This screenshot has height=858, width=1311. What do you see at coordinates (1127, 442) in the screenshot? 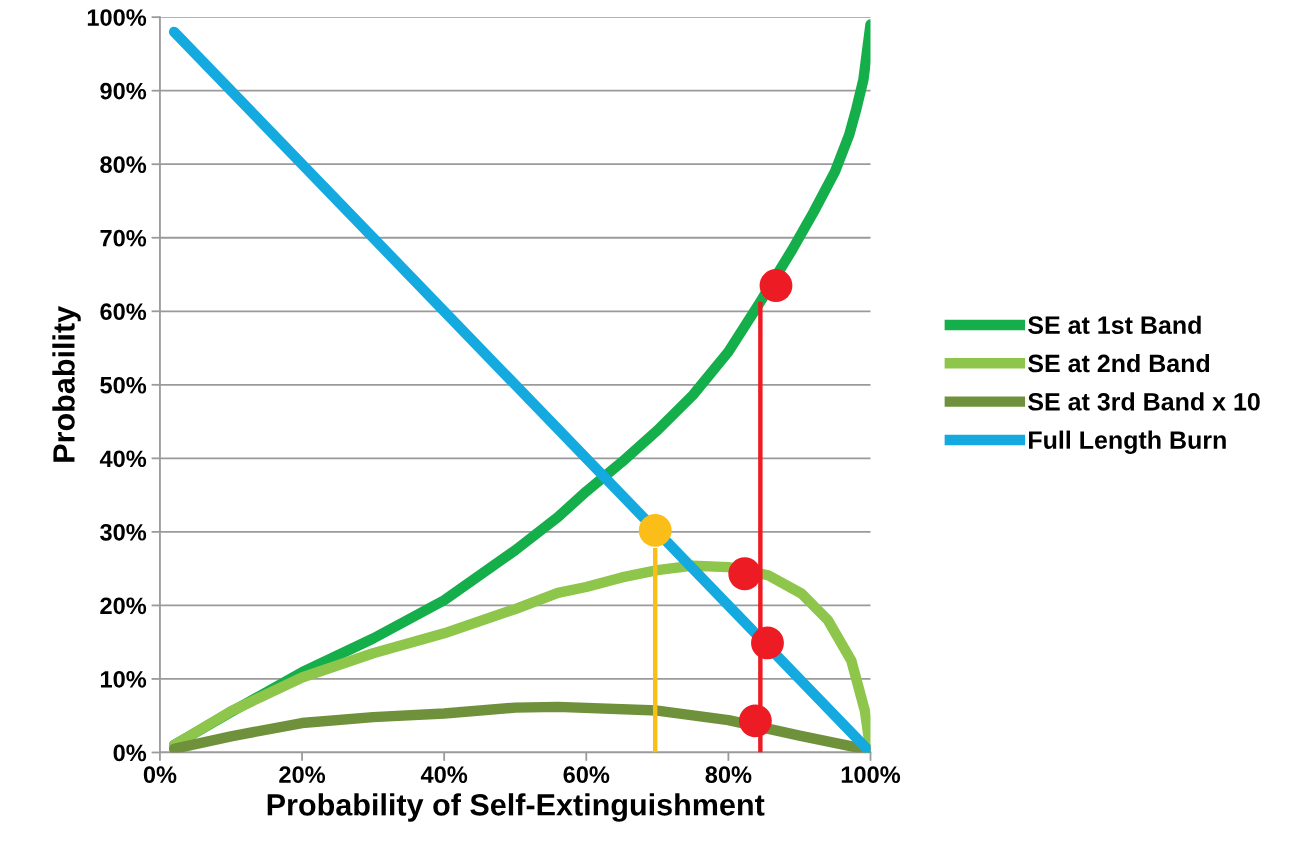
I see `legend-label: Full Length Burn` at bounding box center [1127, 442].